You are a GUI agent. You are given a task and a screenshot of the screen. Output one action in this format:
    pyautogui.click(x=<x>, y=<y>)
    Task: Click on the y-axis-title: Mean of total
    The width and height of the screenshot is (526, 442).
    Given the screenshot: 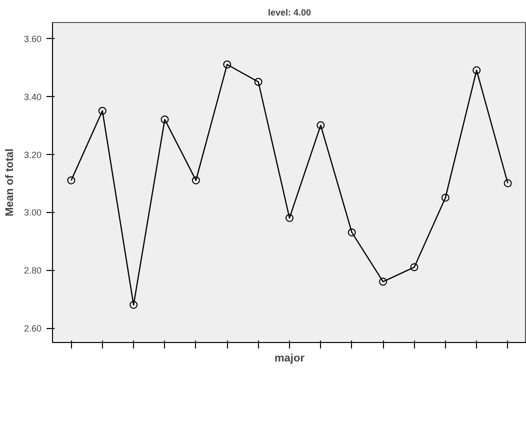 What is the action you would take?
    pyautogui.click(x=10, y=182)
    